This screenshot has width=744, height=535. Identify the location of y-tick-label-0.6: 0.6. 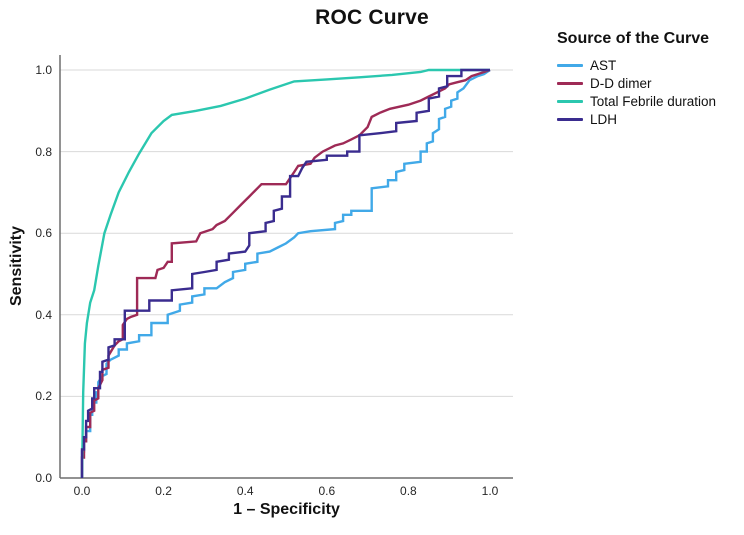
(43, 233).